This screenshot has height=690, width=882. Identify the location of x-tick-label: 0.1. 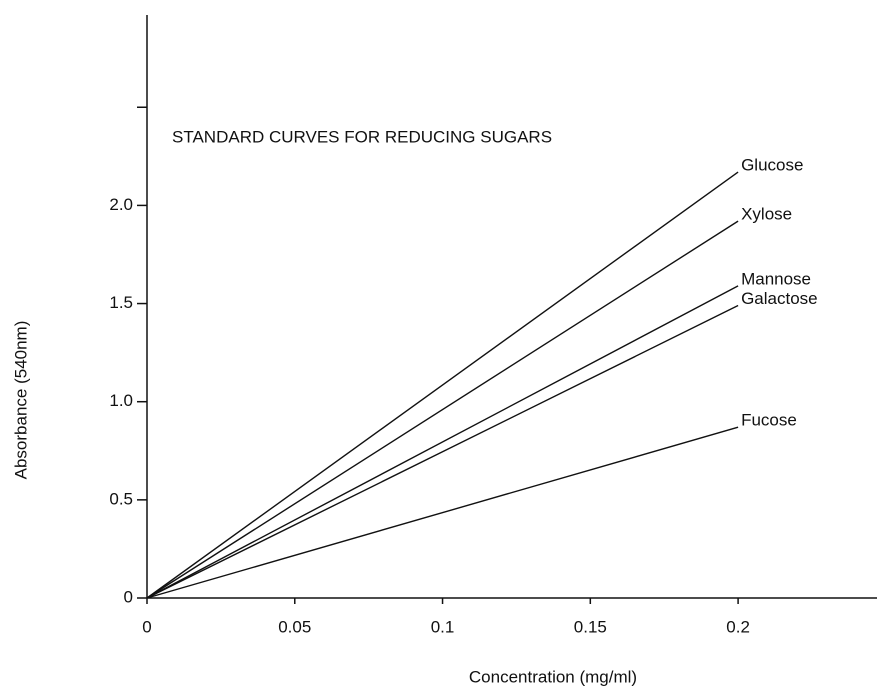
(443, 626).